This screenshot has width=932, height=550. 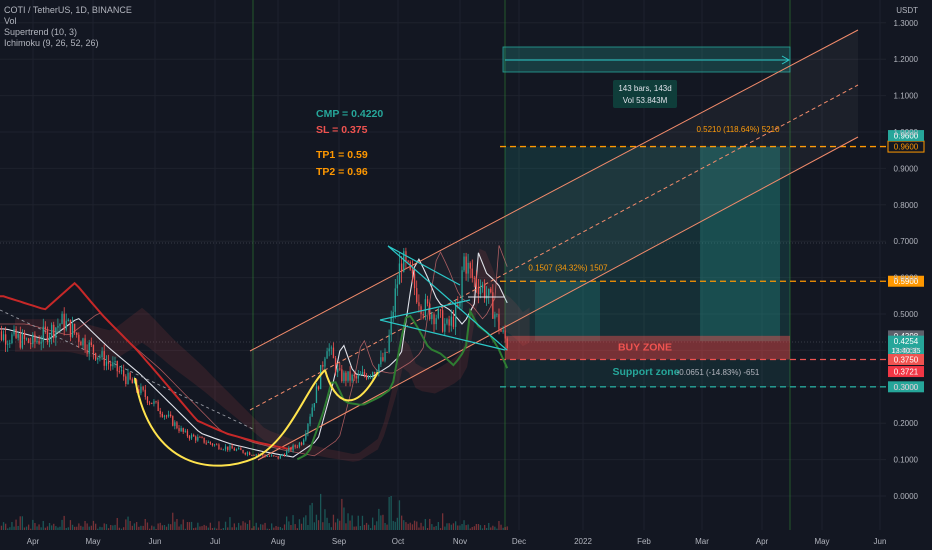 I want to click on legend-supertrend: Supertrend (10, 3), so click(x=41, y=32).